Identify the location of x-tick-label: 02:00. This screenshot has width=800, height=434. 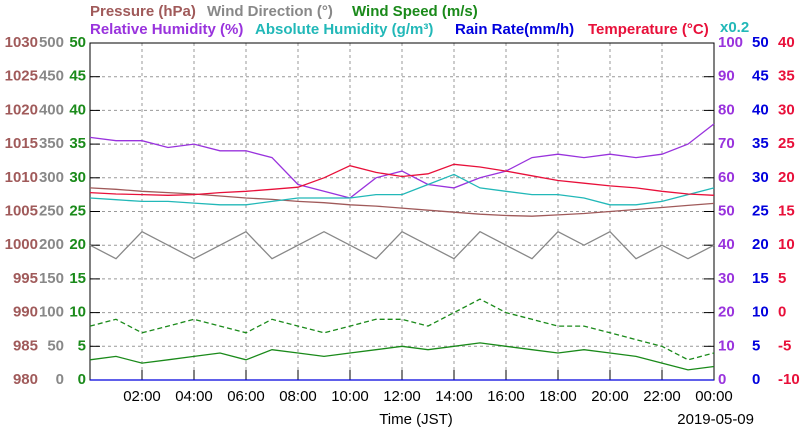
(142, 396).